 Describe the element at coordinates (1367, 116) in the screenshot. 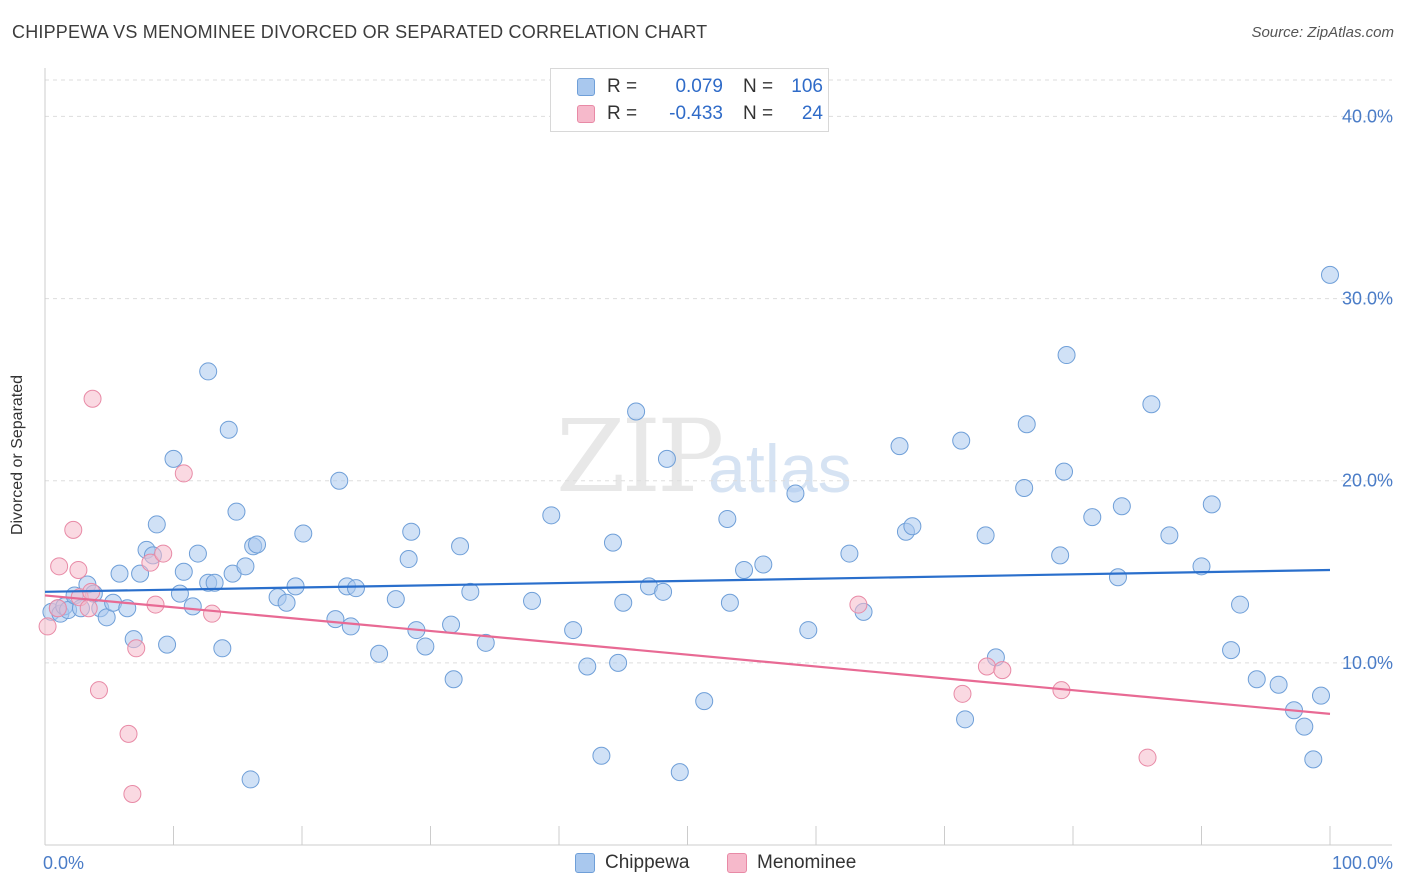

I see `y-tick-label: 40.0%` at that location.